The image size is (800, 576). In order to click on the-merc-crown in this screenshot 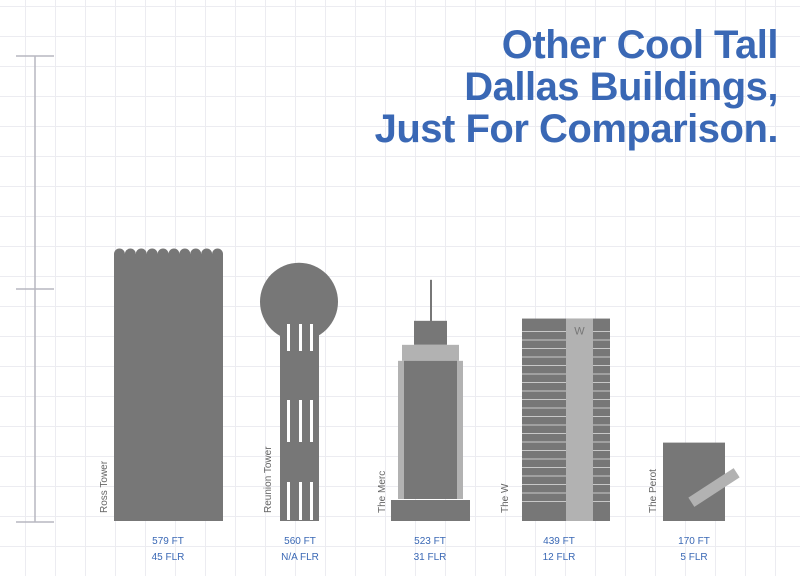, I will do `click(430, 333)`.